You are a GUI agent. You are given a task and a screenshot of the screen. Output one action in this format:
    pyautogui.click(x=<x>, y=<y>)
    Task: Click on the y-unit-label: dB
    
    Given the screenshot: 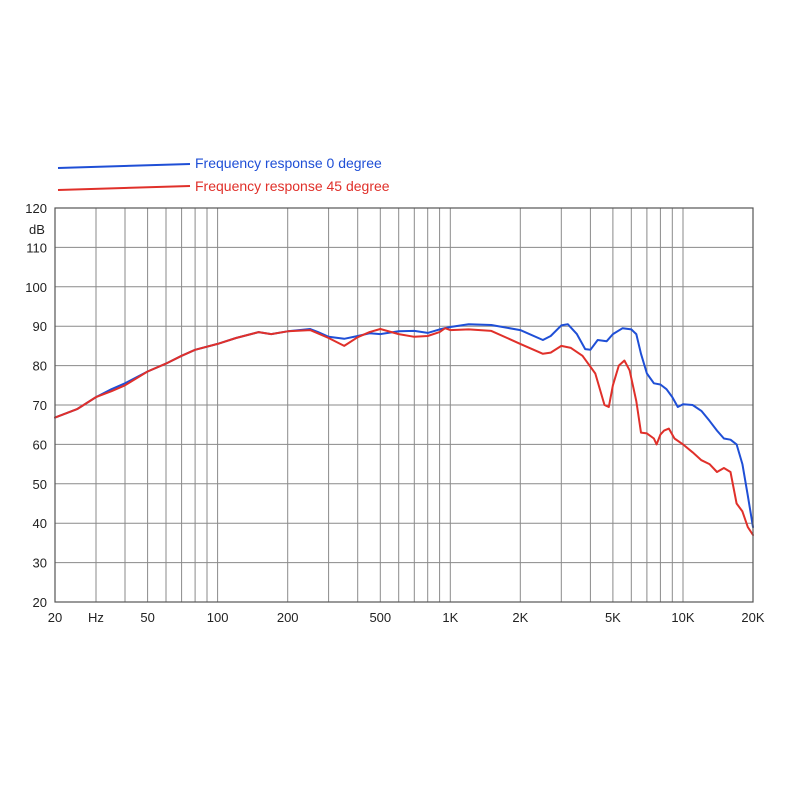 What is the action you would take?
    pyautogui.click(x=37, y=229)
    